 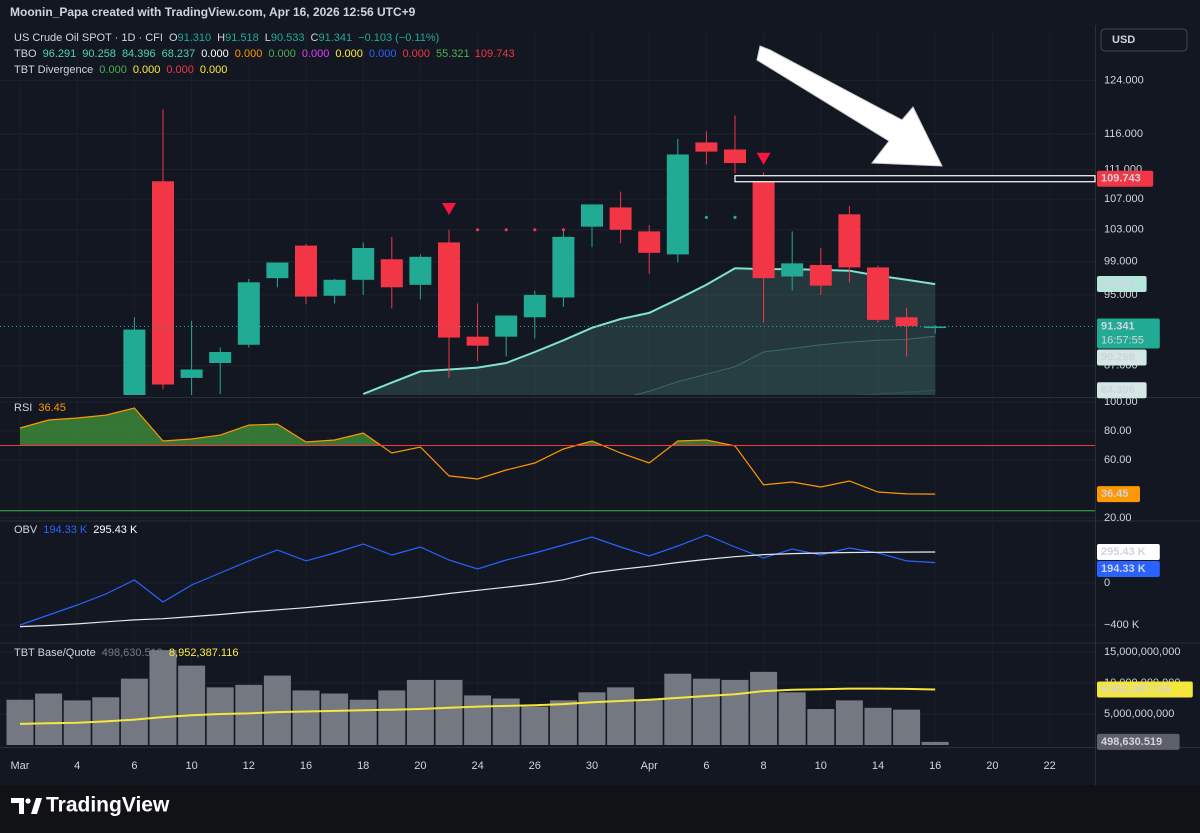 I want to click on legend-value: 91.518, so click(x=242, y=38).